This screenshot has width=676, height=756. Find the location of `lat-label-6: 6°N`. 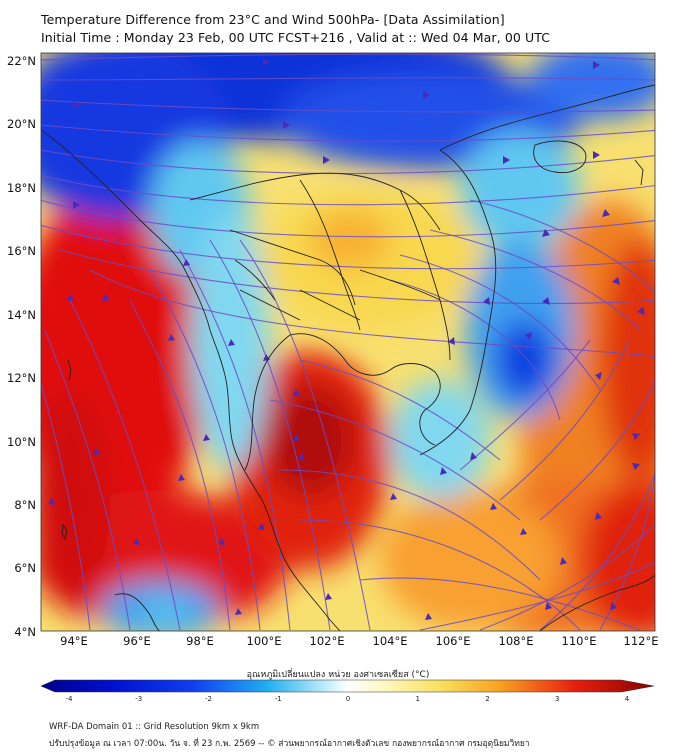

lat-label-6: 6°N is located at coordinates (25, 568).